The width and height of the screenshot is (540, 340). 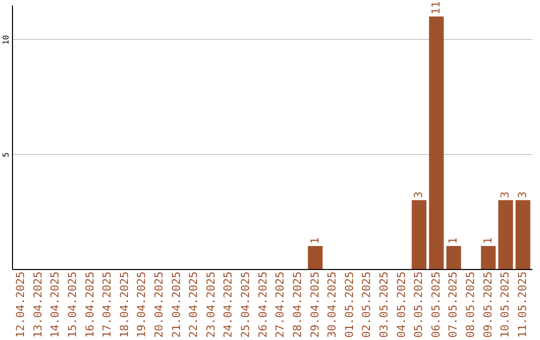 What do you see at coordinates (297, 305) in the screenshot?
I see `x-tick-label: 28.04.2025` at bounding box center [297, 305].